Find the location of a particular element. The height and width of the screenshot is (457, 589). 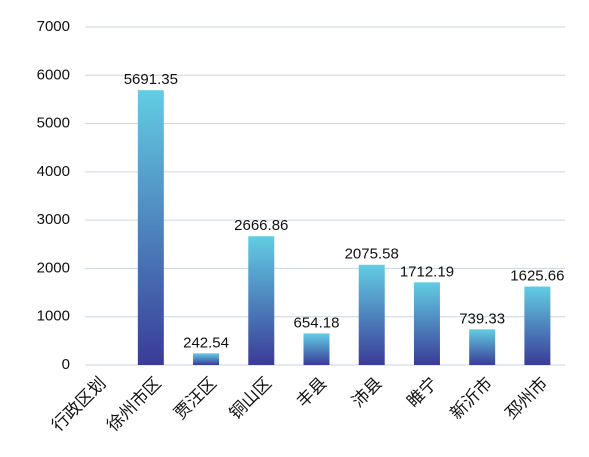

value-label: 654.18 is located at coordinates (317, 322).